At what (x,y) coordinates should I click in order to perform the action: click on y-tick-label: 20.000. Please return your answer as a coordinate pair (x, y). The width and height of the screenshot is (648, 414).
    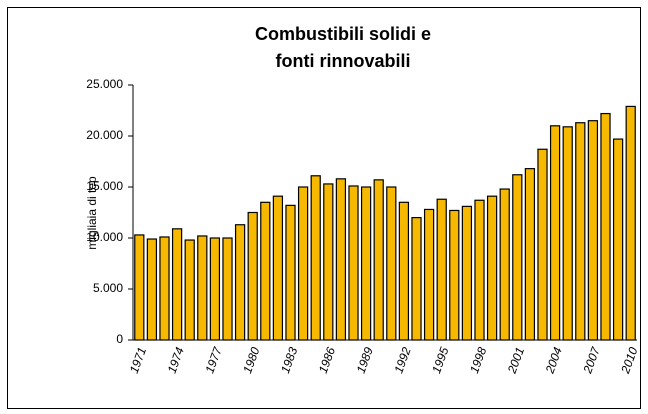
    Looking at the image, I should click on (104, 135).